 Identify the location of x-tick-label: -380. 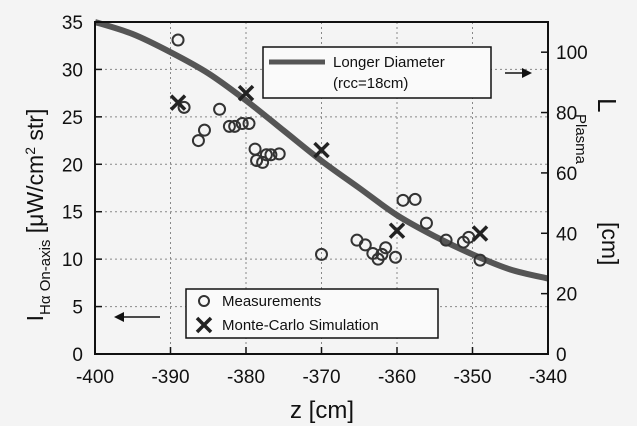
(246, 377).